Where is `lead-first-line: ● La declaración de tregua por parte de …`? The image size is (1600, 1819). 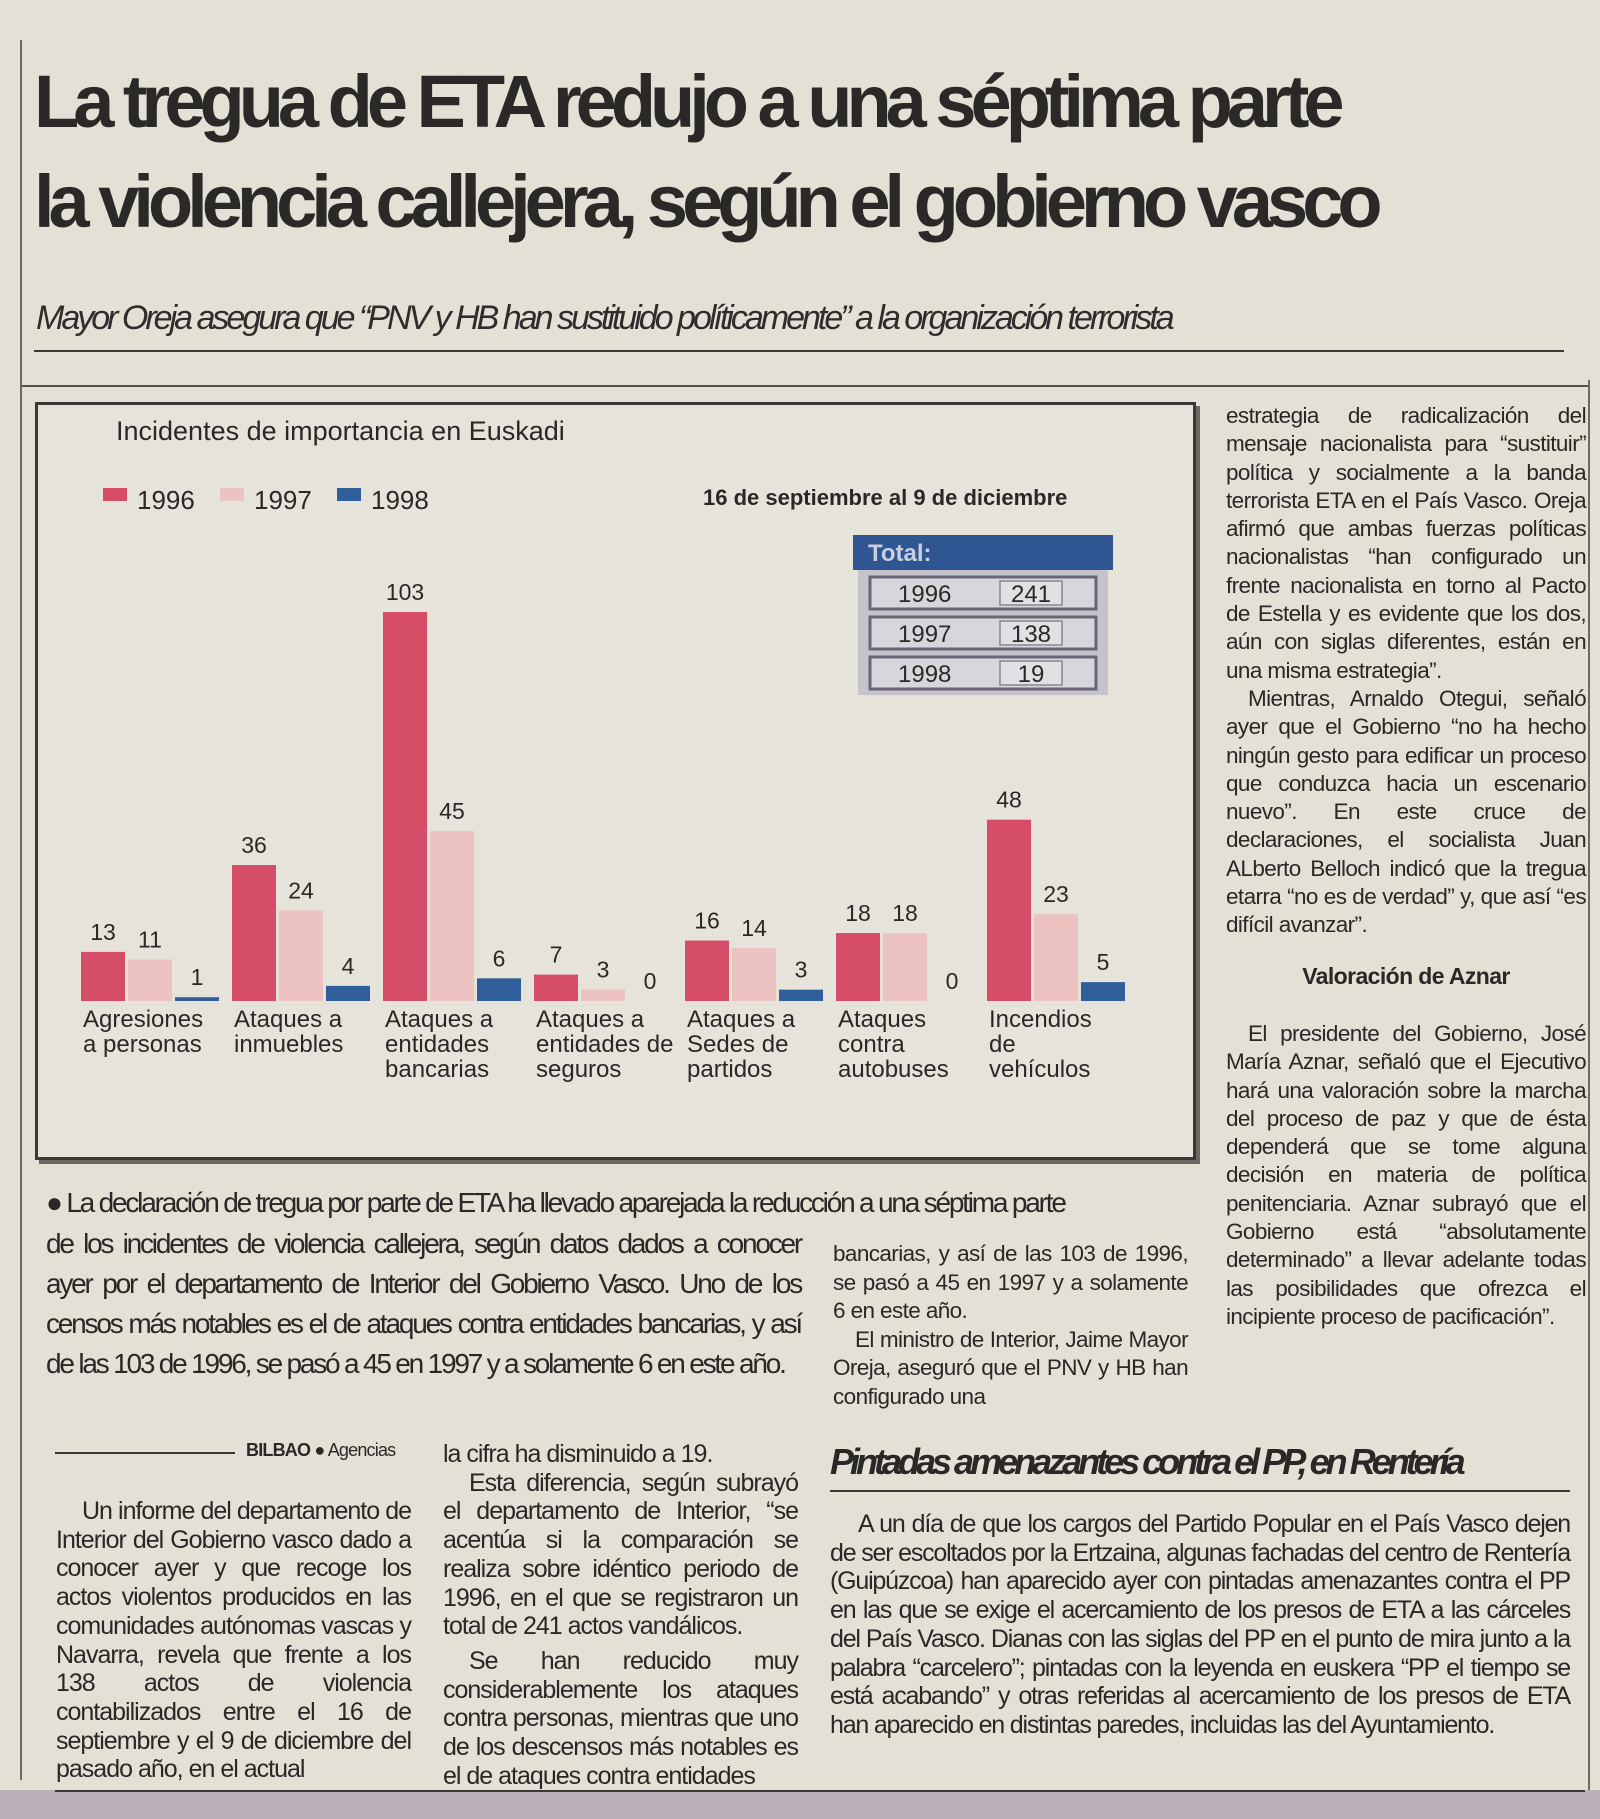 lead-first-line: ● La declaración de tregua por parte de … is located at coordinates (621, 1203).